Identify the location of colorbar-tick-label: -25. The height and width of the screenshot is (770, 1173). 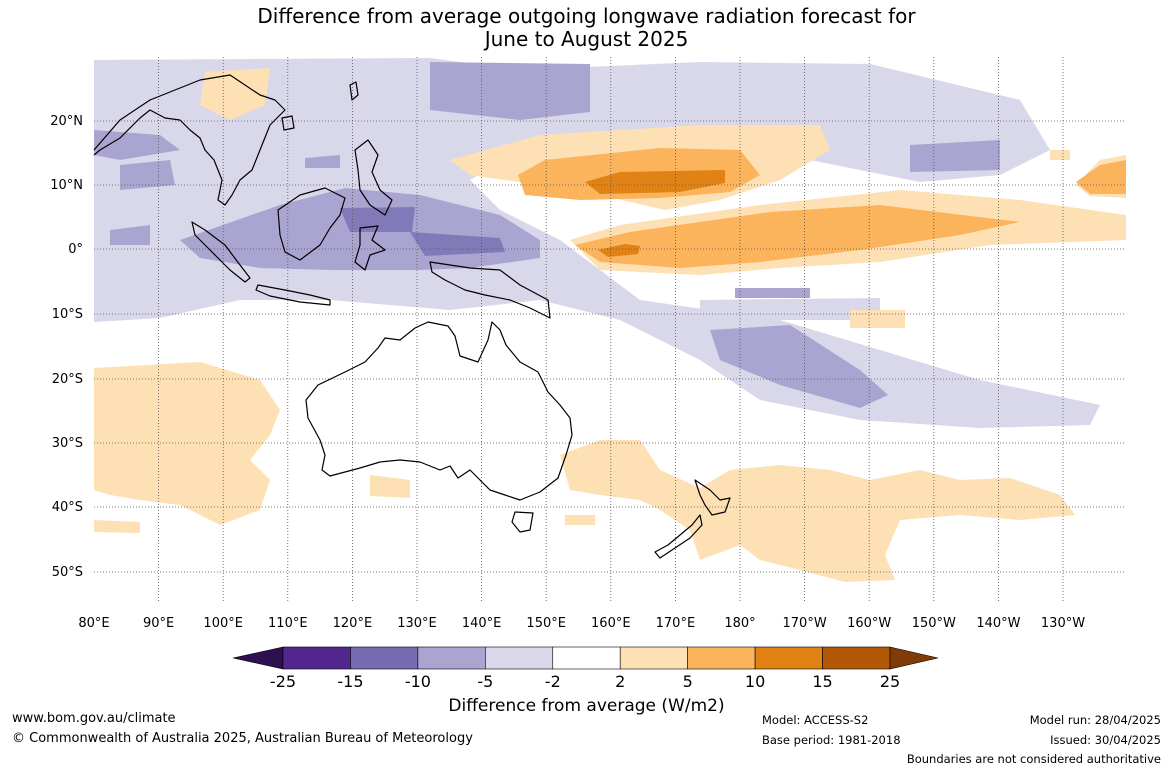
(283, 681).